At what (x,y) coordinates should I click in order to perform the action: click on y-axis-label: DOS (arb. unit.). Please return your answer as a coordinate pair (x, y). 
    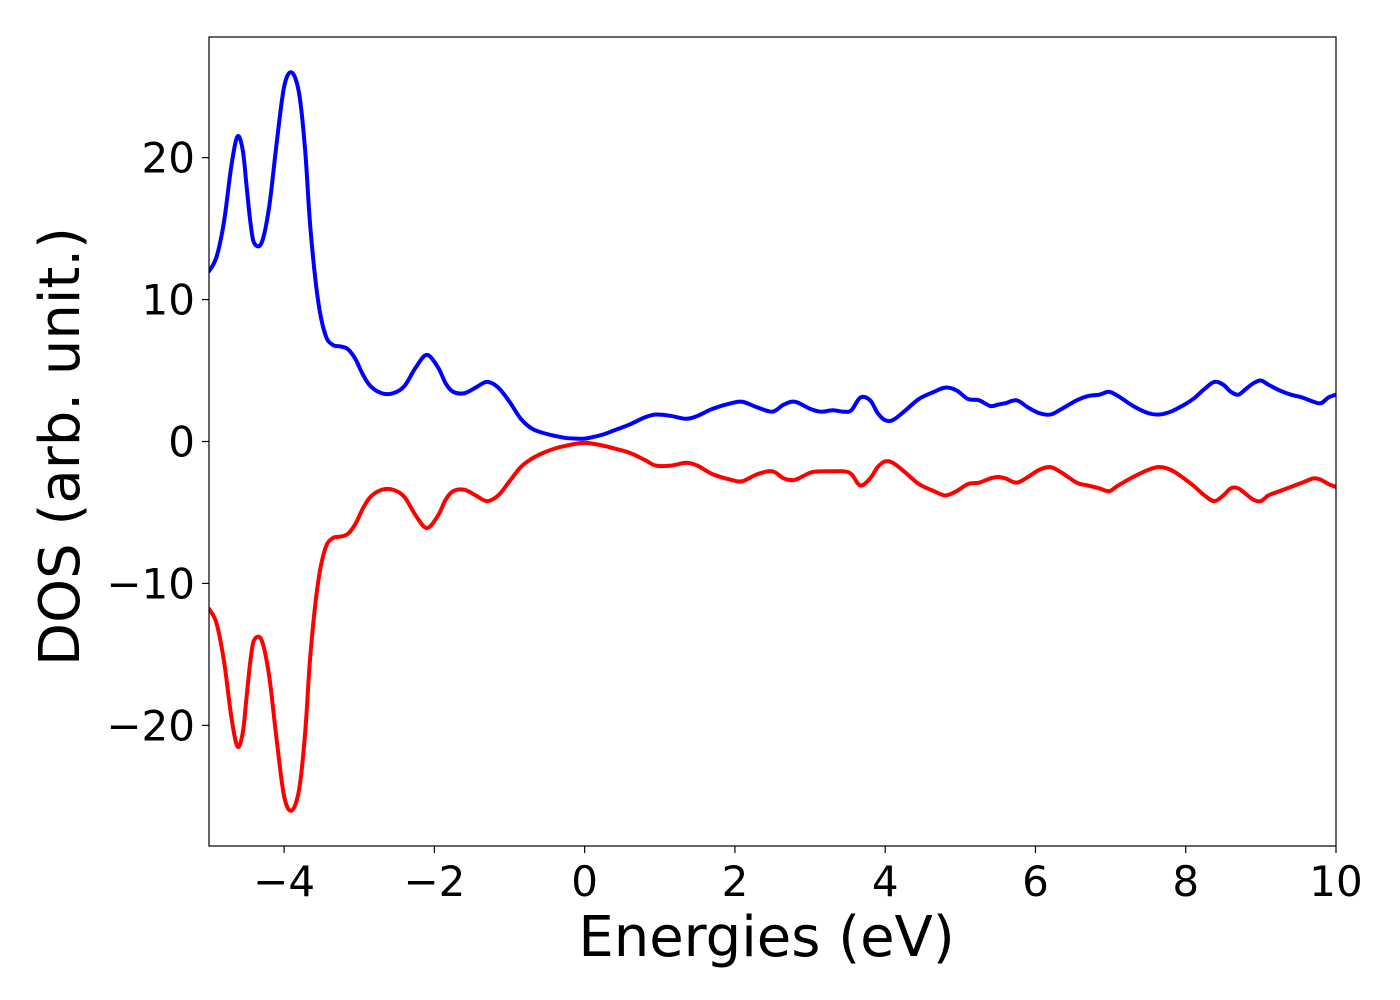
    Looking at the image, I should click on (60, 446).